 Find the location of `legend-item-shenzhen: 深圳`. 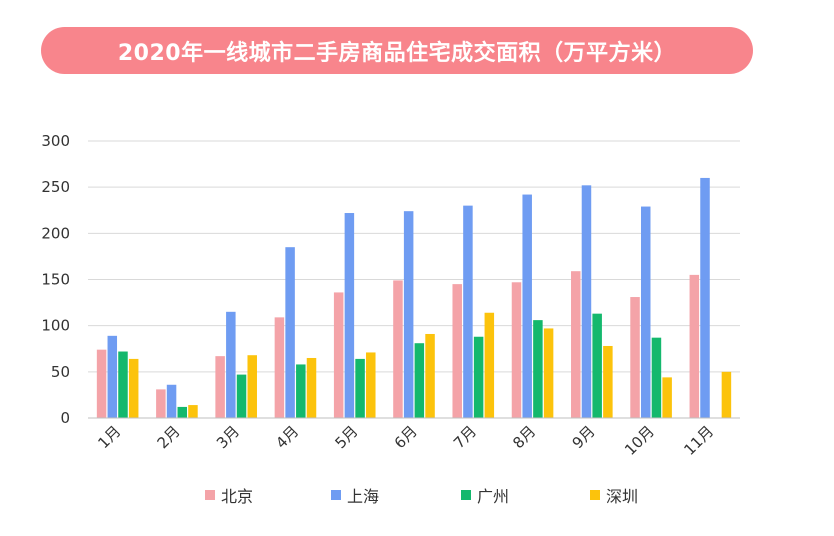

legend-item-shenzhen: 深圳 is located at coordinates (614, 495).